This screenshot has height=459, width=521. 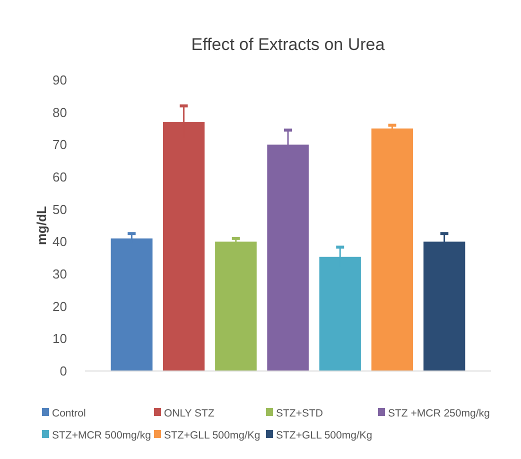 What do you see at coordinates (59, 306) in the screenshot?
I see `y-tick-label: 20` at bounding box center [59, 306].